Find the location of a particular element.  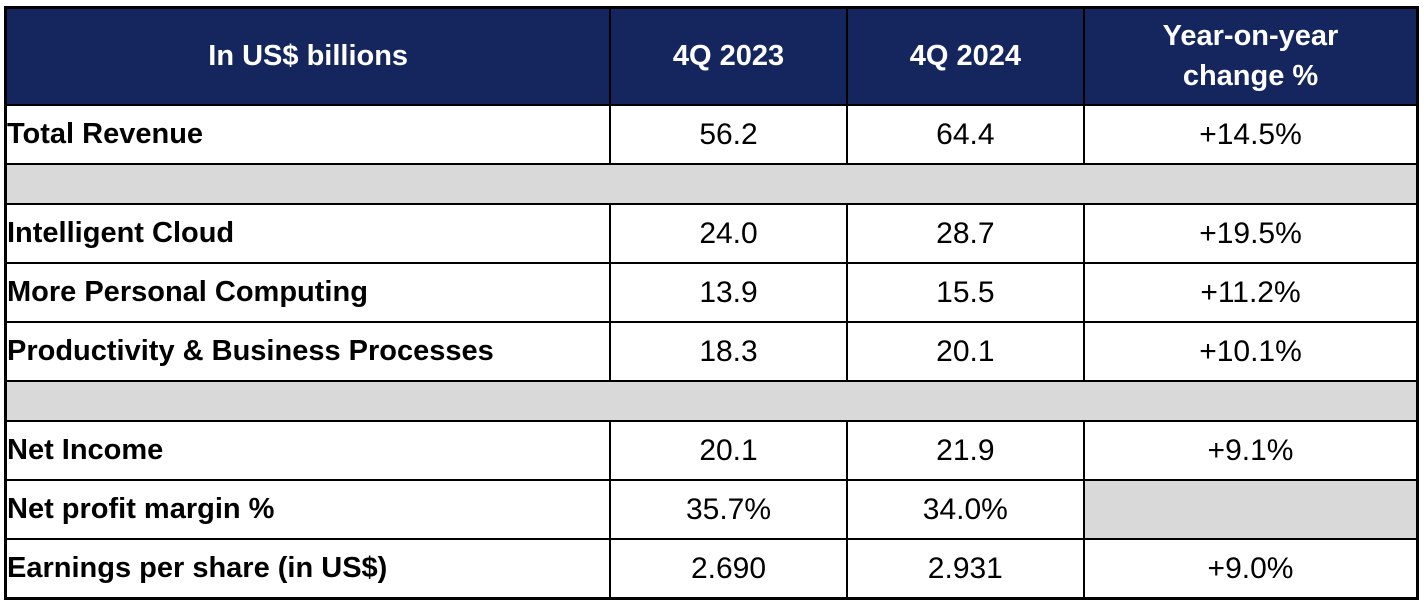

cell-q4-2024: 21.9 is located at coordinates (965, 450).